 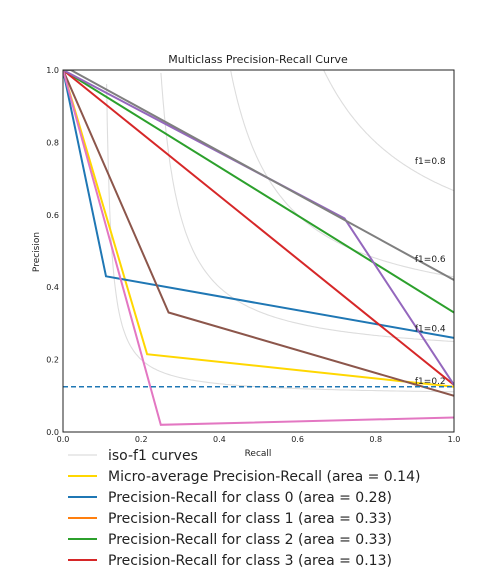 What do you see at coordinates (430, 162) in the screenshot?
I see `iso-f1-label: f1=0.8` at bounding box center [430, 162].